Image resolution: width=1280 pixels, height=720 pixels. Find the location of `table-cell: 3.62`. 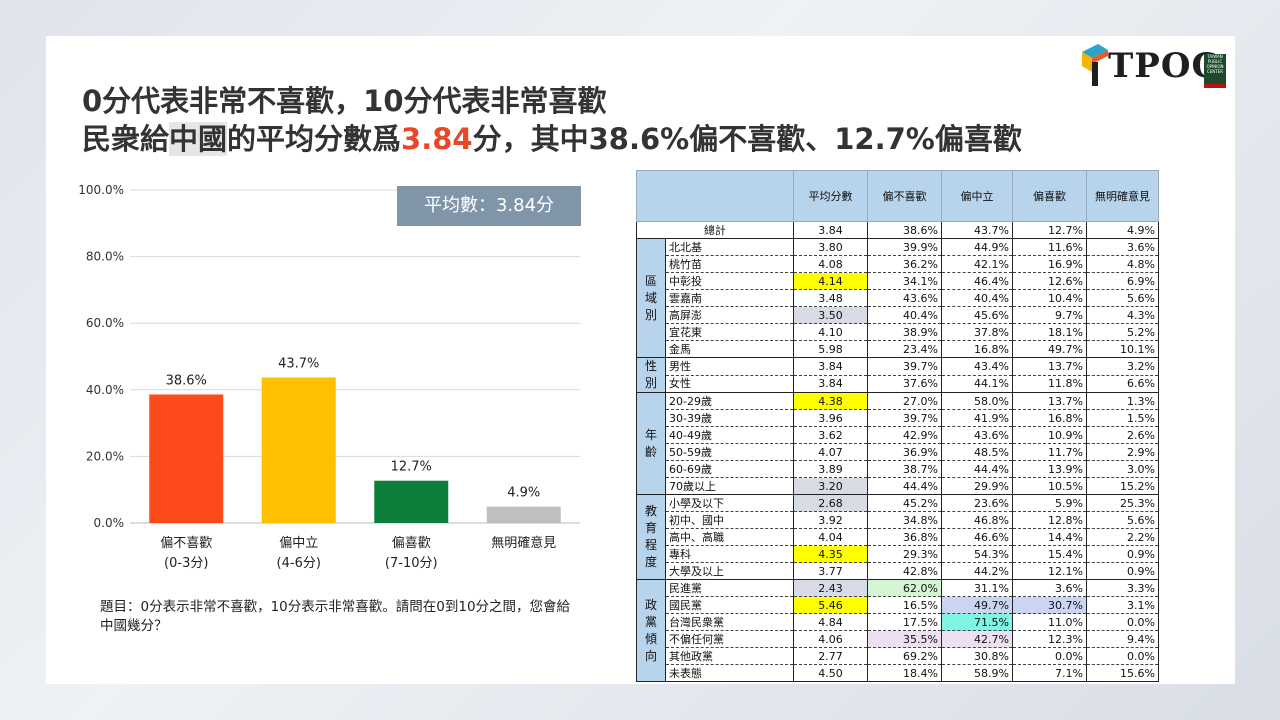

table-cell: 3.62 is located at coordinates (830, 435).